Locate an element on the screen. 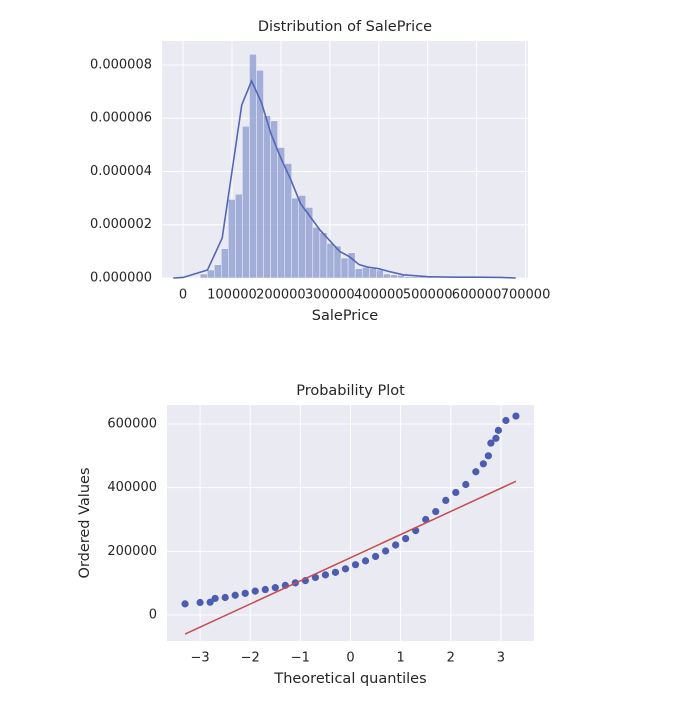 Image resolution: width=691 pixels, height=704 pixels. x-axis-label: SalePrice is located at coordinates (345, 316).